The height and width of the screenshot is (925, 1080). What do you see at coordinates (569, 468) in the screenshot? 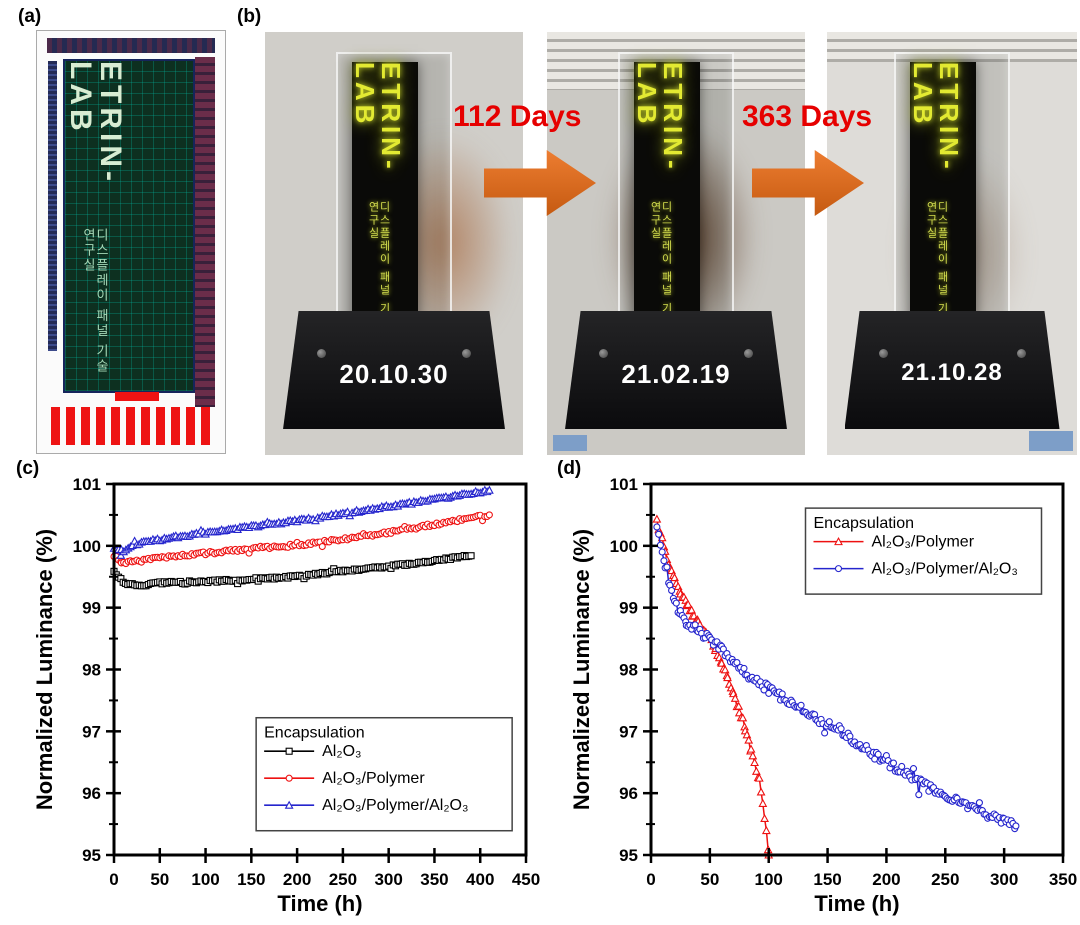
I see `panel-d-label: (d)` at bounding box center [569, 468].